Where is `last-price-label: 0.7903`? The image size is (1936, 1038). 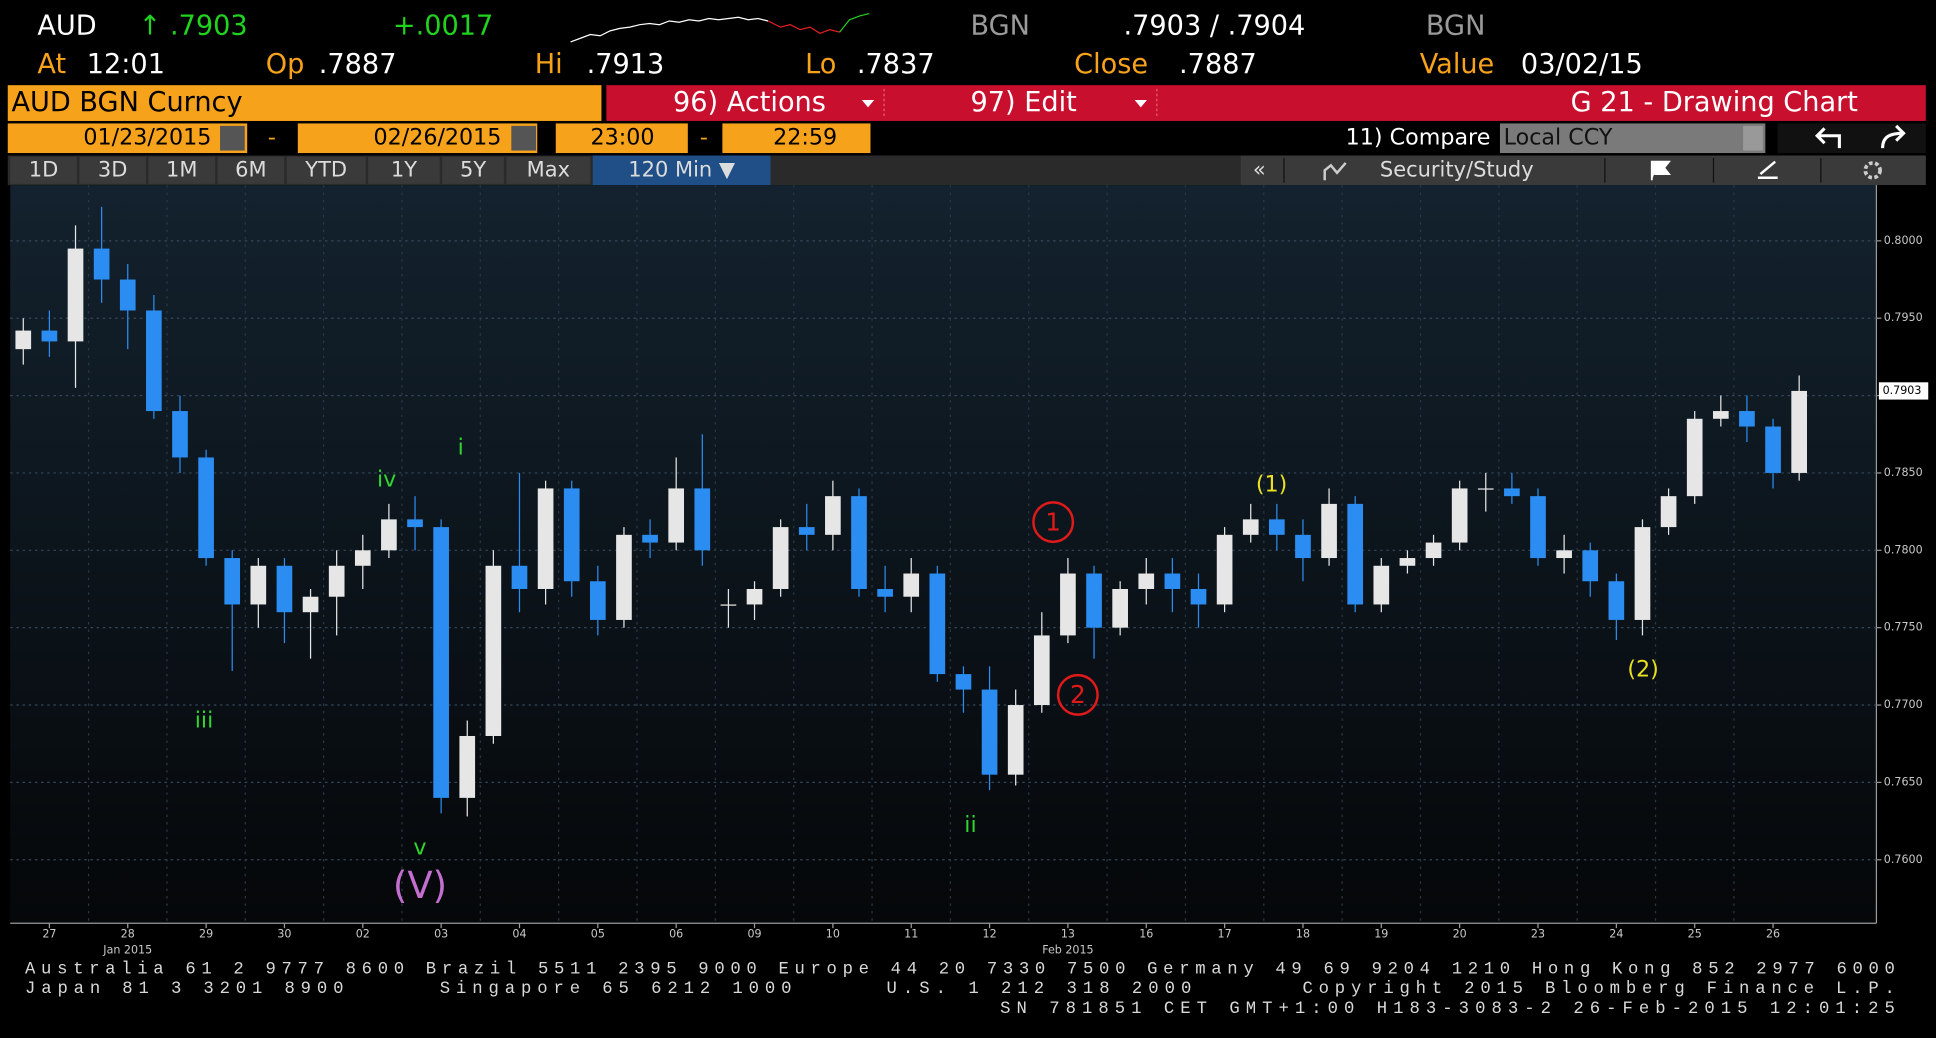 last-price-label: 0.7903 is located at coordinates (1902, 390).